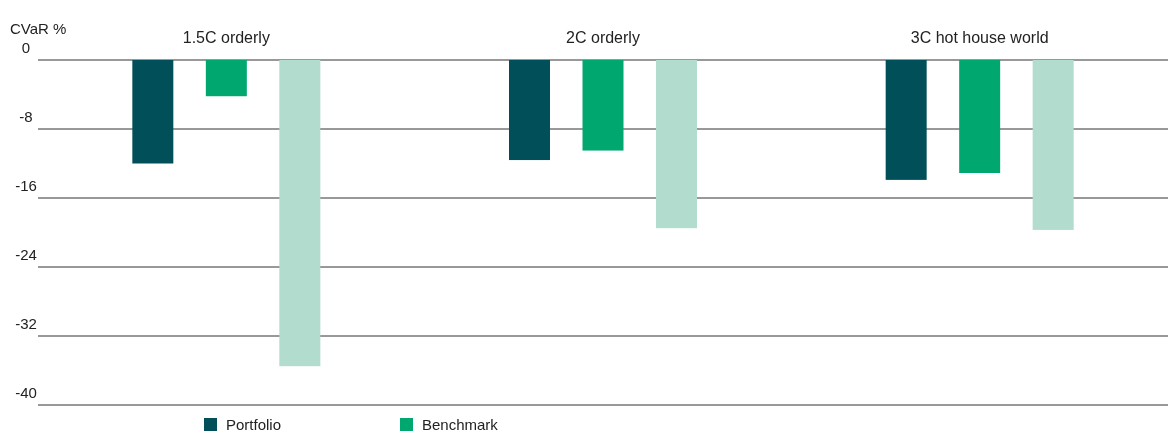  I want to click on x-tick-label: 3C hot house world, so click(979, 37).